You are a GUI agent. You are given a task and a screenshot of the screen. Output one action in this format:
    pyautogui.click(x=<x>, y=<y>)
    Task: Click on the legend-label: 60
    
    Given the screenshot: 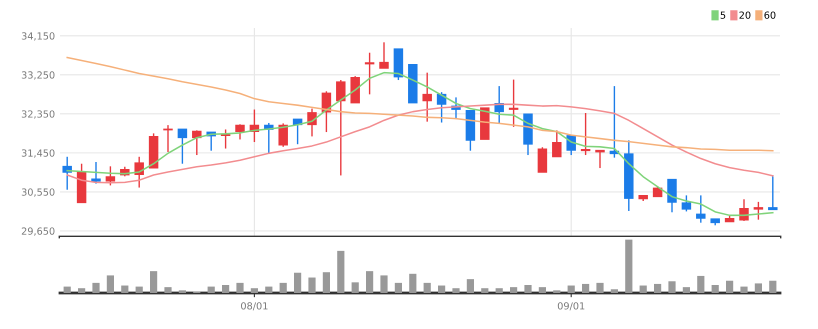 What is the action you would take?
    pyautogui.click(x=770, y=15)
    